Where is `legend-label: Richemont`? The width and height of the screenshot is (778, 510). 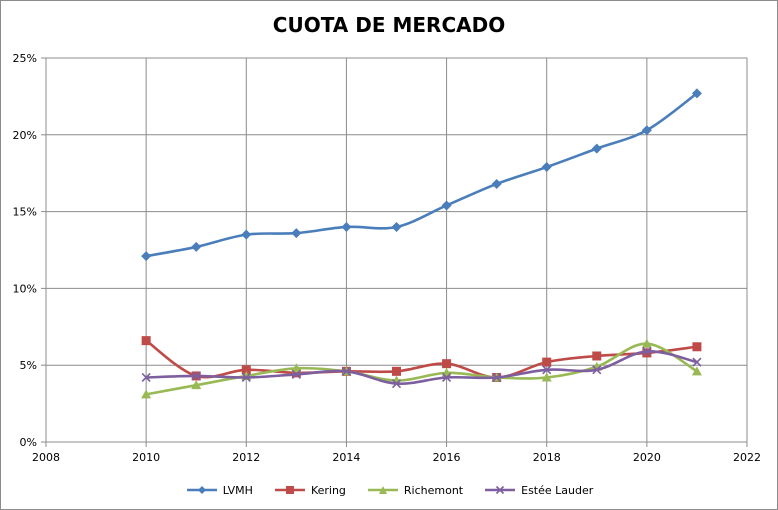 legend-label: Richemont is located at coordinates (433, 490).